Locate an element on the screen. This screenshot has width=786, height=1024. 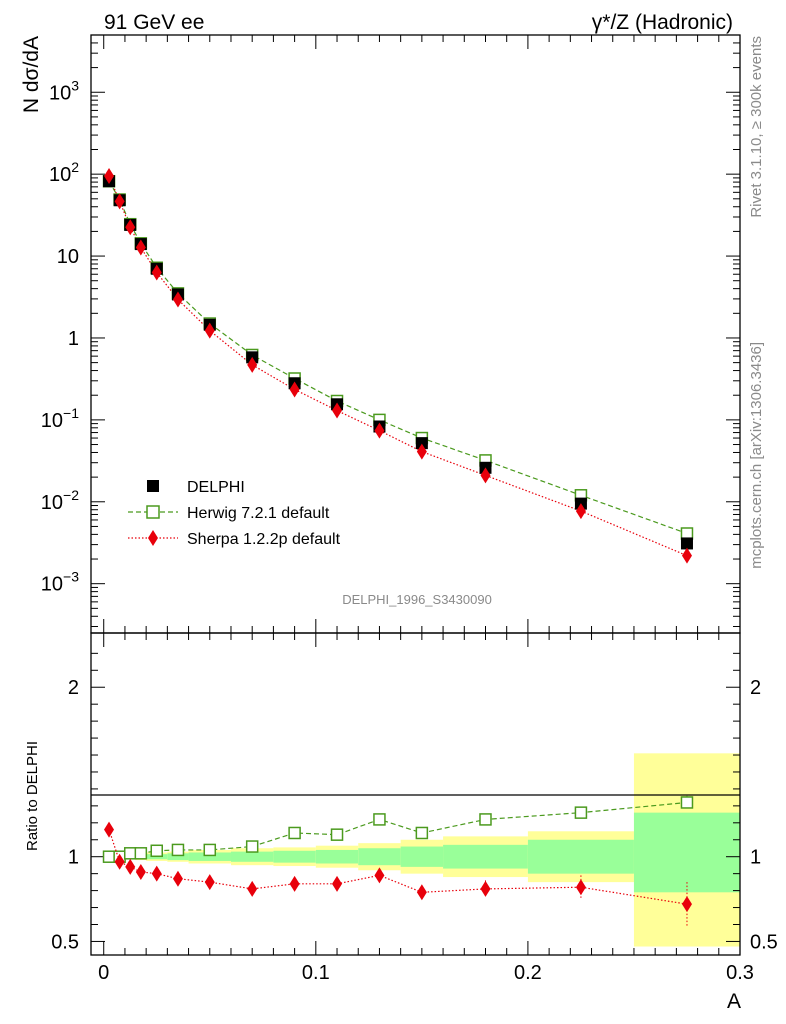
main-y-tick-label: 1 is located at coordinates (73, 339).